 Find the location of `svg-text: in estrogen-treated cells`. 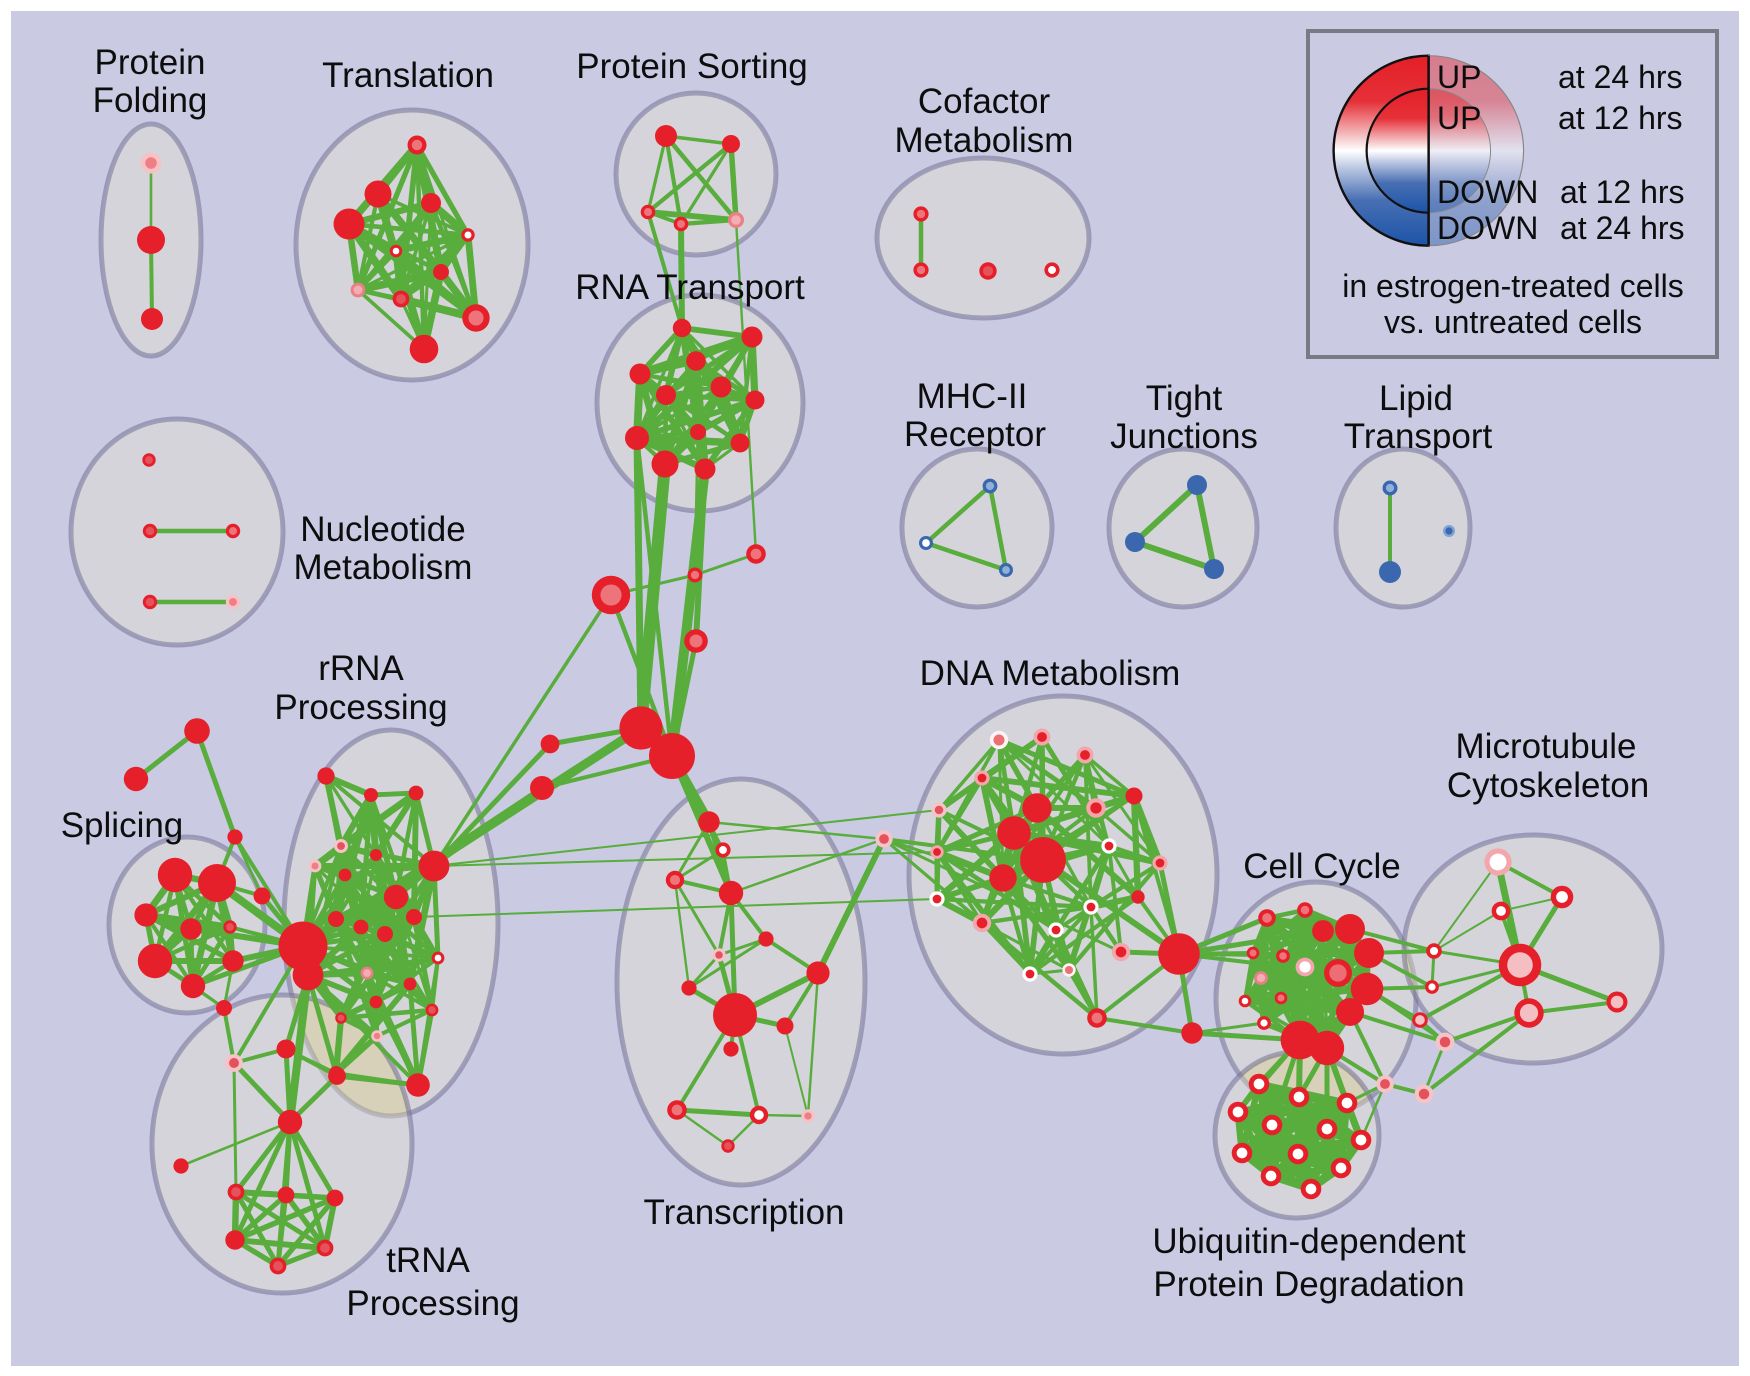

svg-text: in estrogen-treated cells is located at coordinates (1513, 286).